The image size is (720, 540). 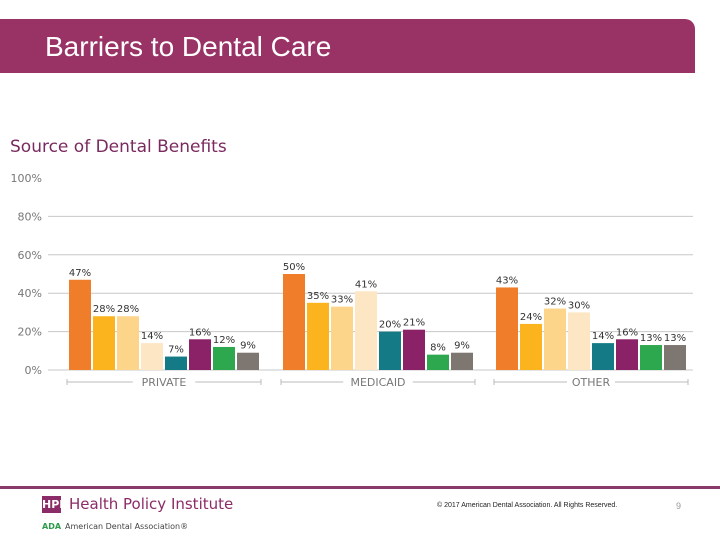 I want to click on data-label: 50%, so click(x=294, y=267).